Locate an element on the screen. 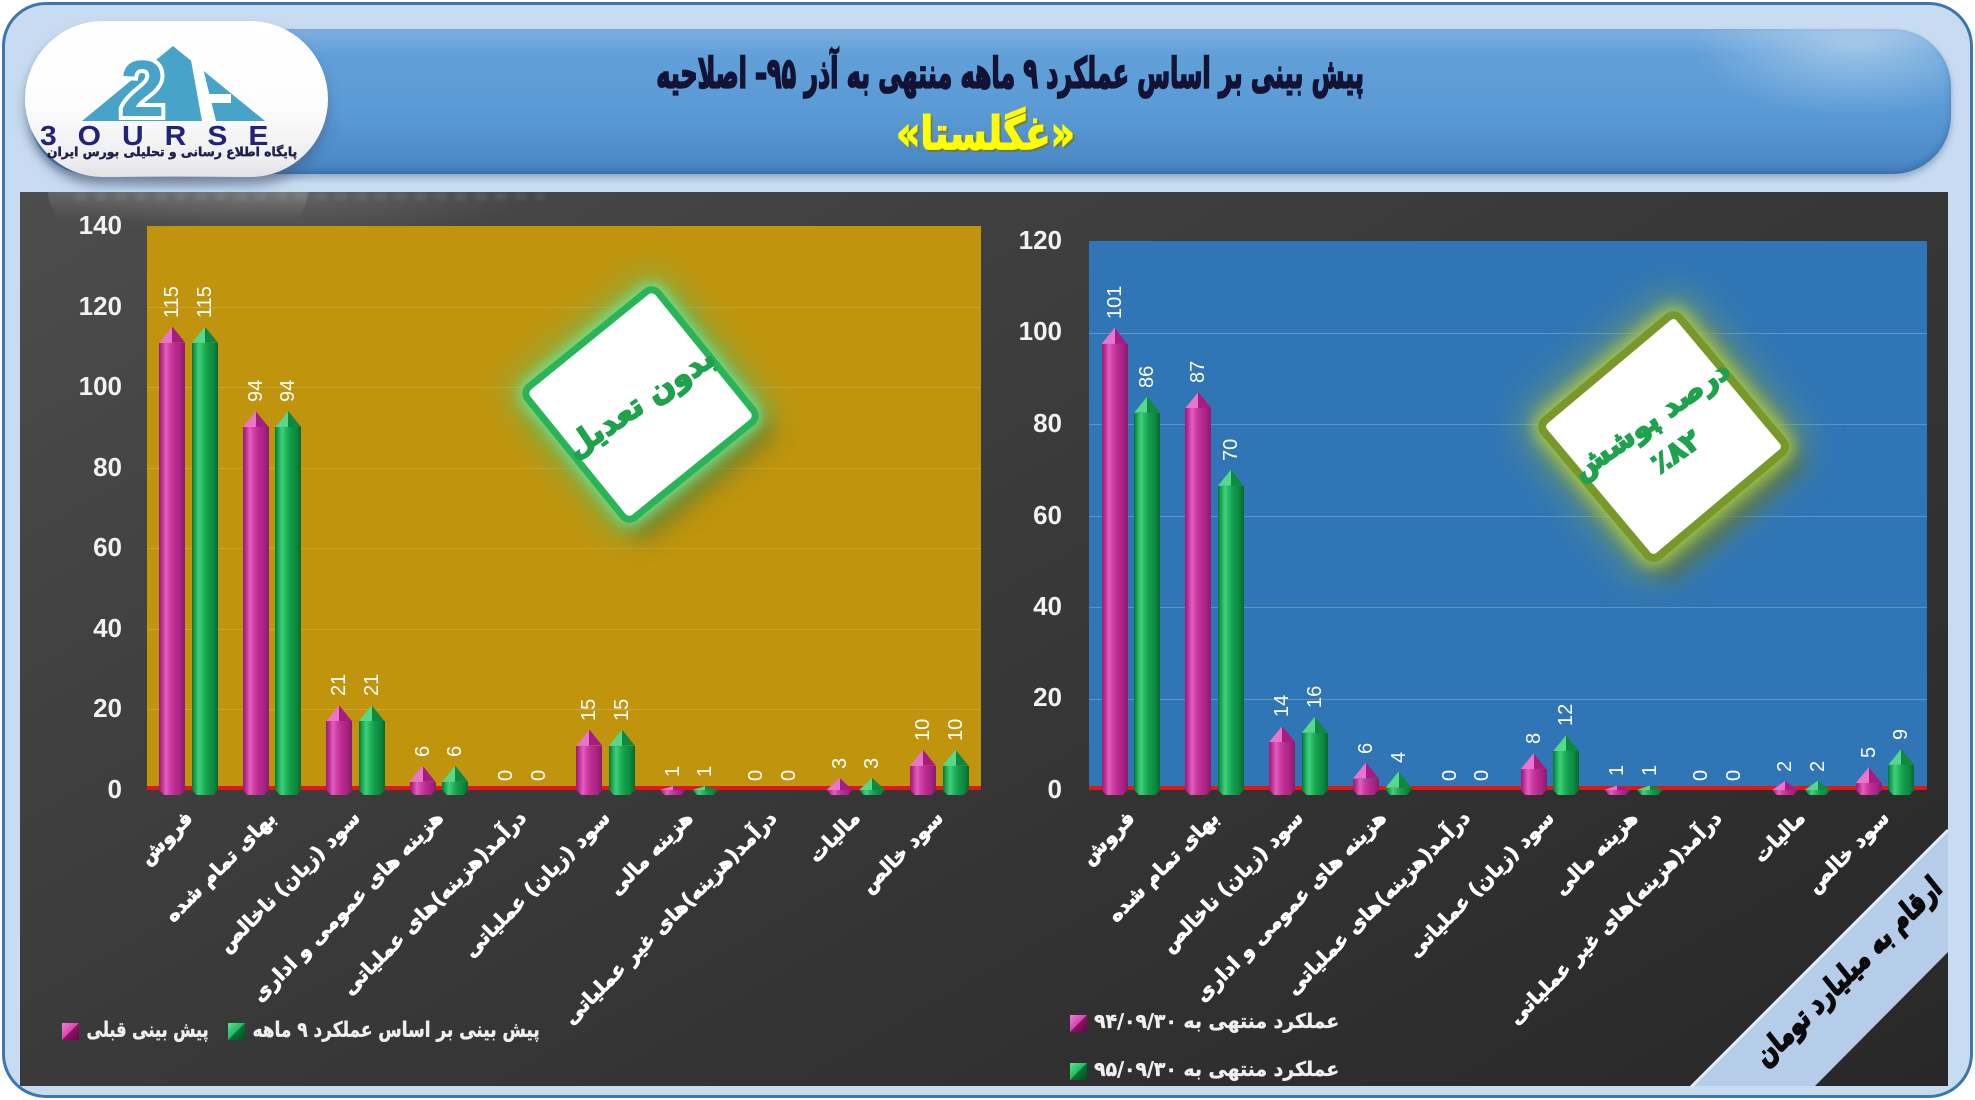 This screenshot has height=1100, width=1975. svg-text: 2 is located at coordinates (142, 88).